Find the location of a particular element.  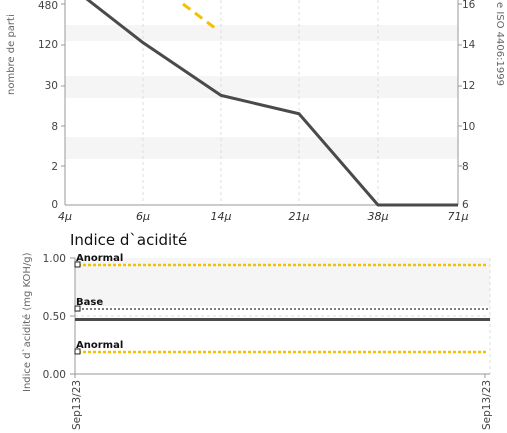

y2-tick-label: 8 is located at coordinates (465, 167).